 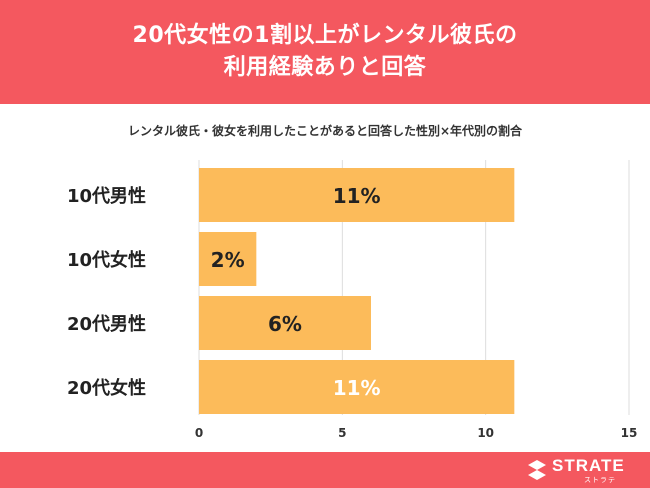 What do you see at coordinates (342, 433) in the screenshot?
I see `x-tick-label: 5` at bounding box center [342, 433].